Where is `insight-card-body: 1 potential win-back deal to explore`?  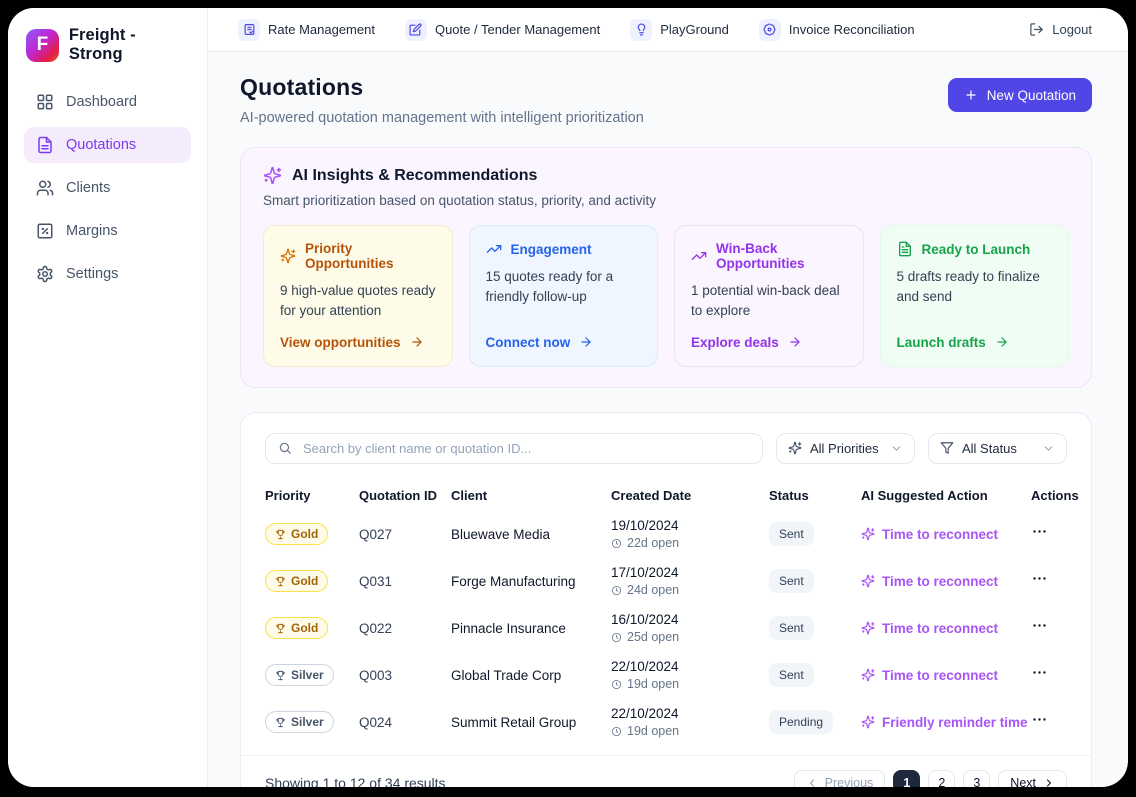
insight-card-body: 1 potential win-back deal to explore is located at coordinates (765, 301).